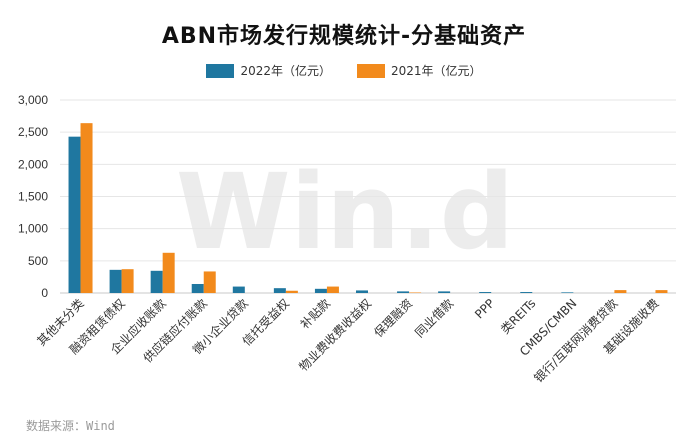  I want to click on legend-item-2021: 2021年（亿元）, so click(419, 70).